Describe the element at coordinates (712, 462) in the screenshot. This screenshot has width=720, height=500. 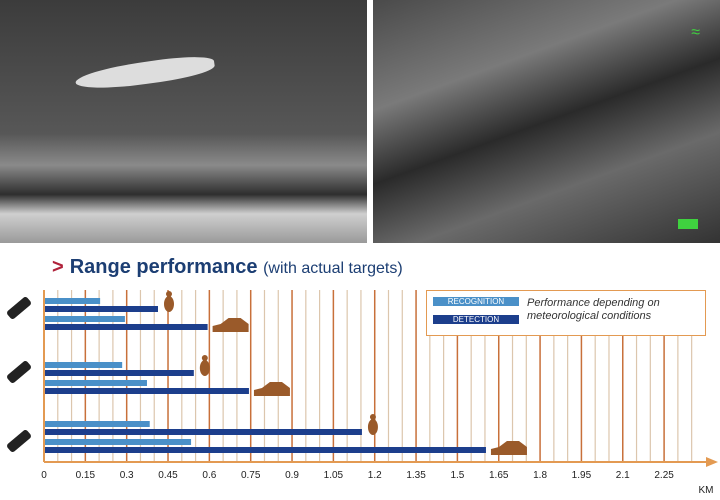
I see `x-axis-arrow-icon` at that location.